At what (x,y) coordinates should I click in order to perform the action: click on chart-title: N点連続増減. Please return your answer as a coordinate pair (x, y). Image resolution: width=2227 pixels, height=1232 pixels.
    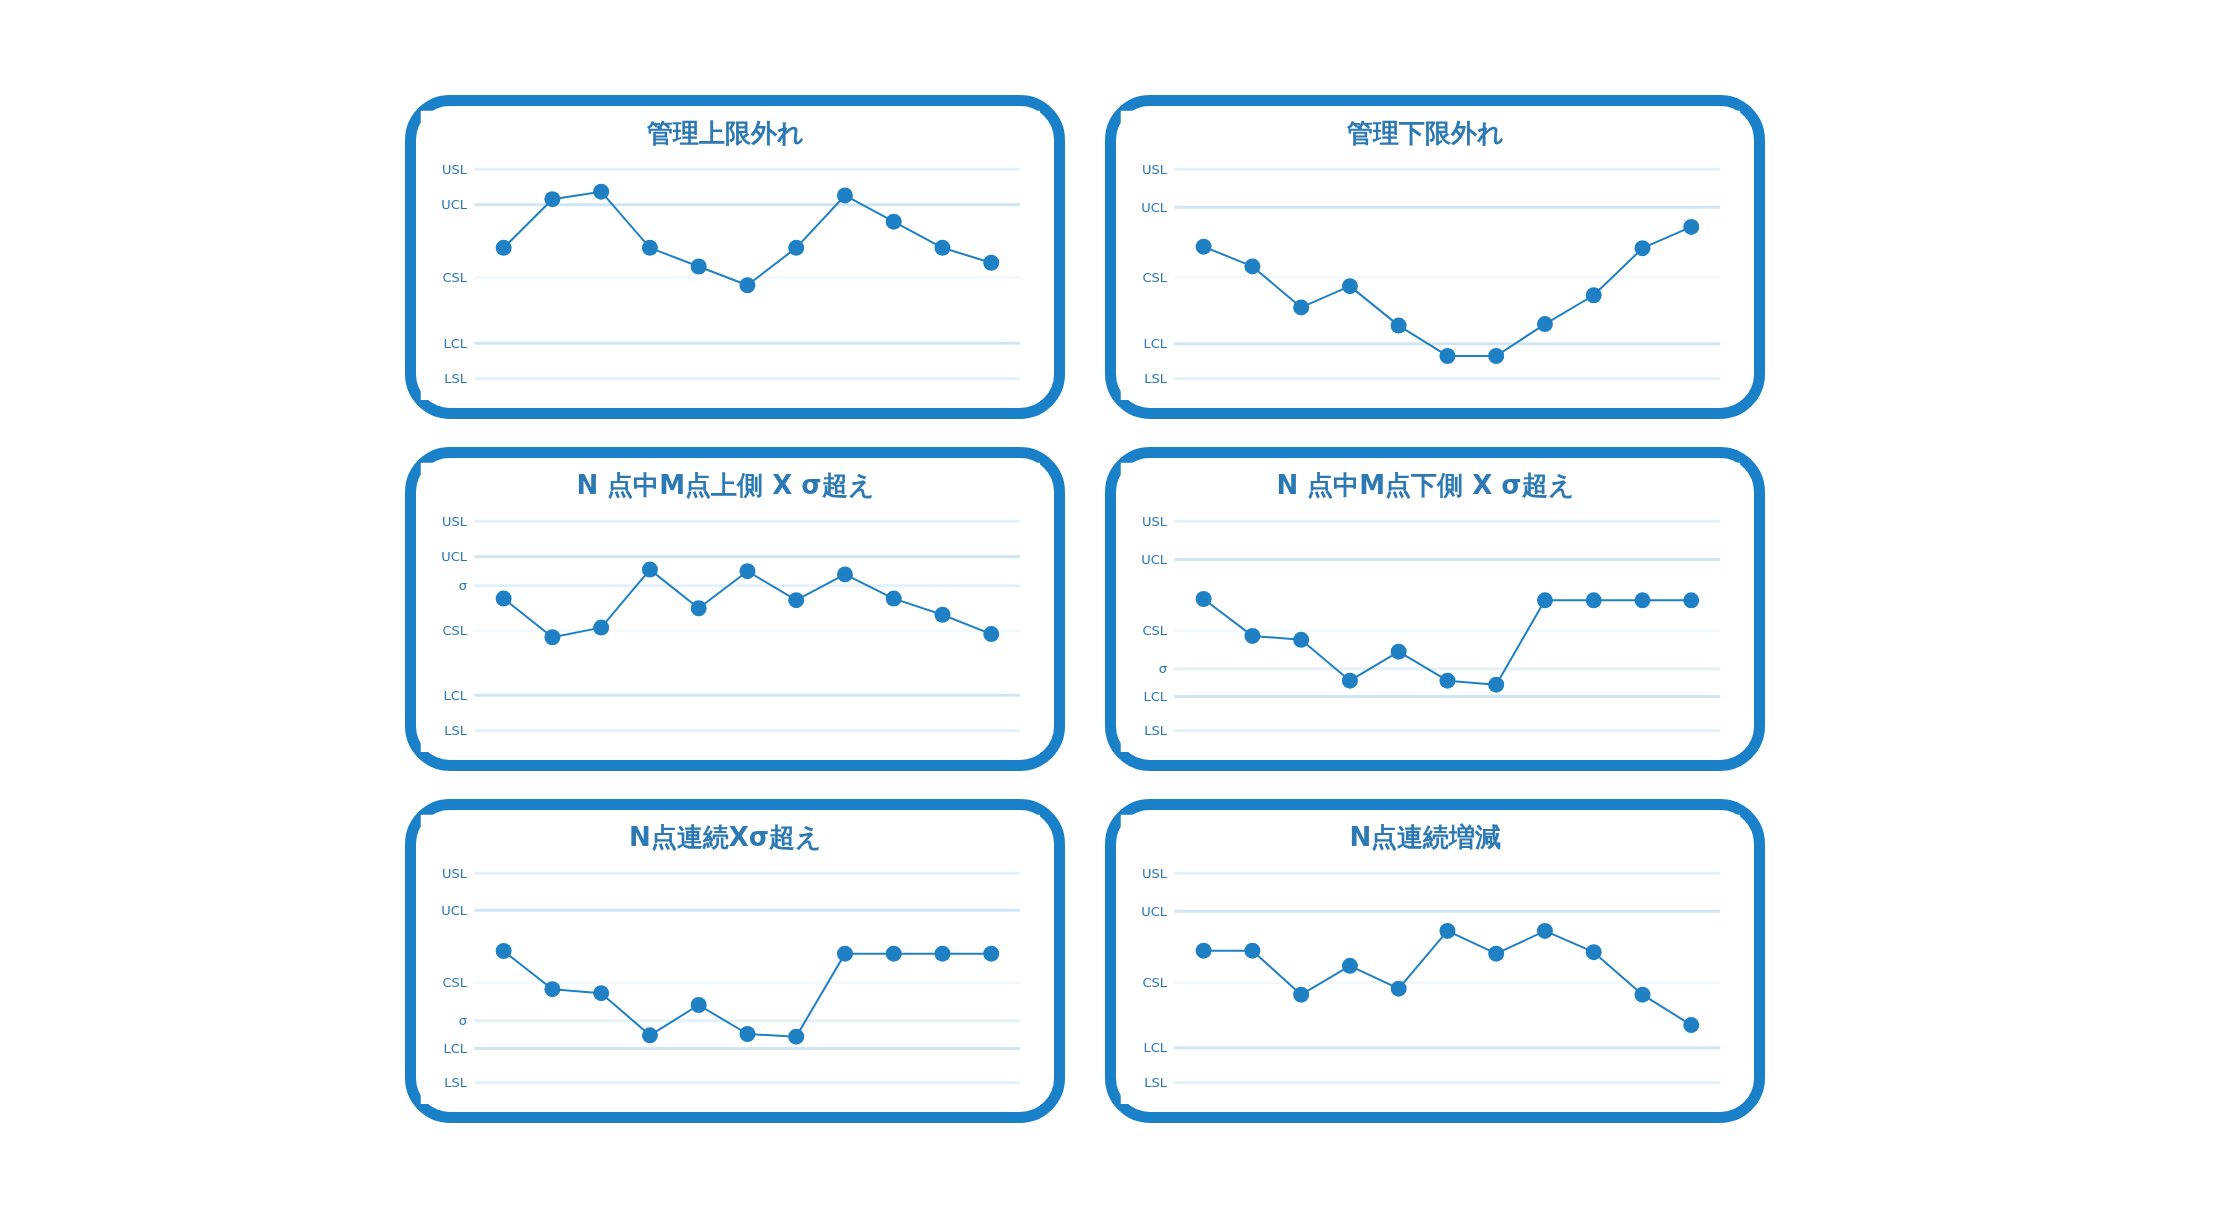
    Looking at the image, I should click on (1425, 836).